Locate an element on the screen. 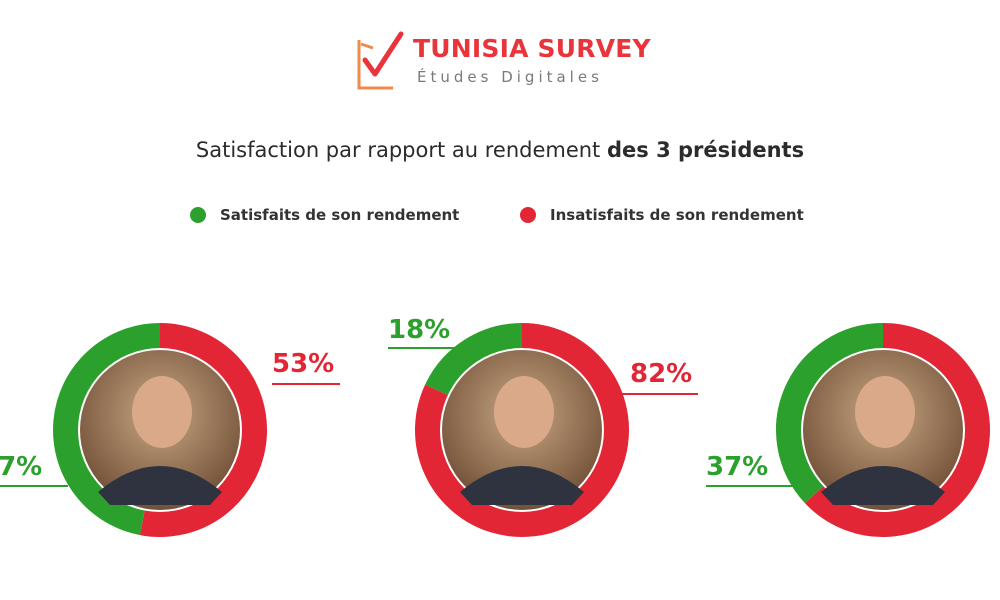 The width and height of the screenshot is (1000, 600). legend-satisfied: Satisfaits de son rendement is located at coordinates (324, 215).